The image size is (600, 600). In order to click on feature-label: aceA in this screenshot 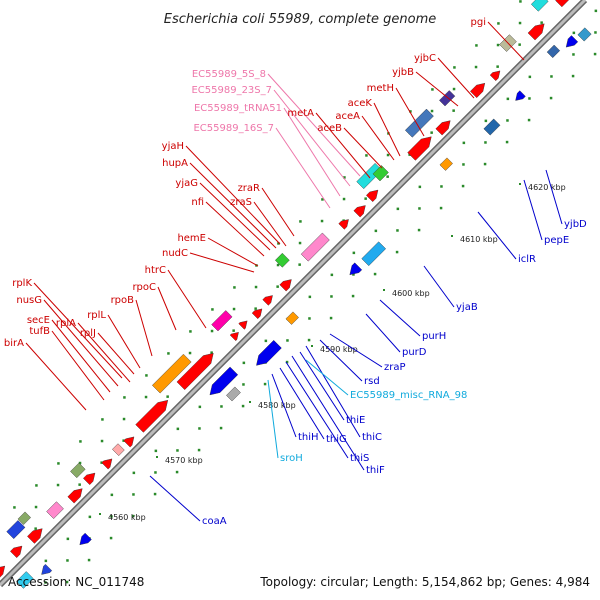, I will do `click(347, 116)`.